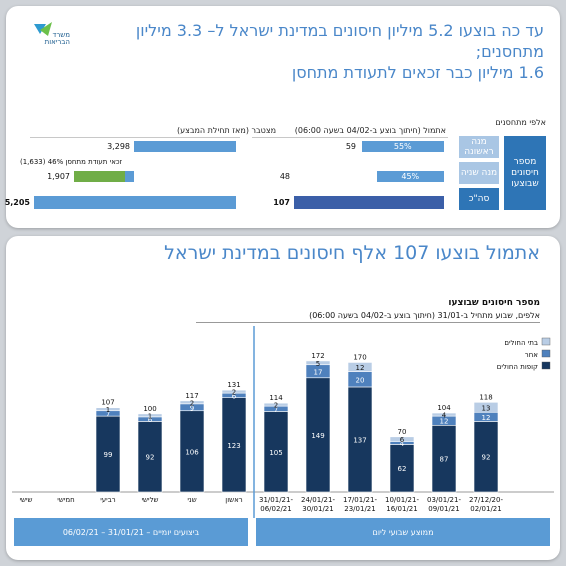 The width and height of the screenshot is (566, 566). I want to click on bar-data-label: 99, so click(108, 455).